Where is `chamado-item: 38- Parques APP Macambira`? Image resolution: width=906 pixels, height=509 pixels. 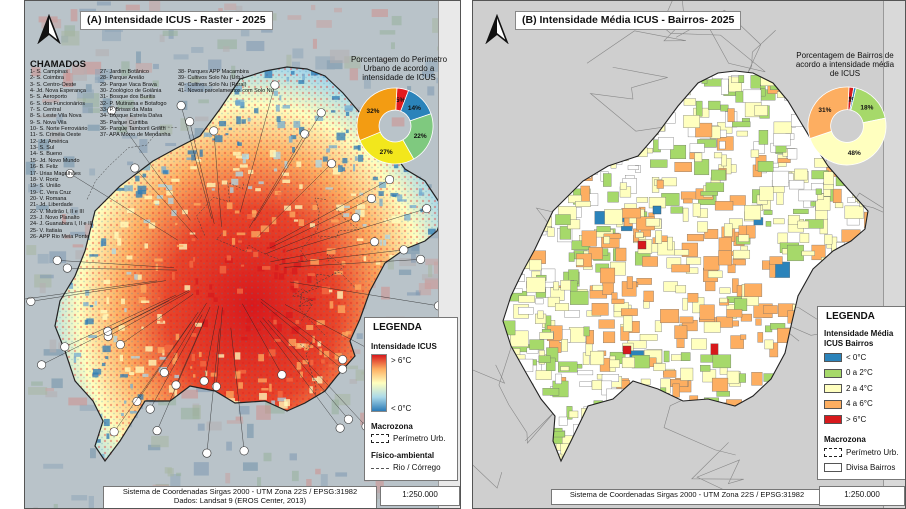 chamado-item: 38- Parques APP Macambira is located at coordinates (213, 72).